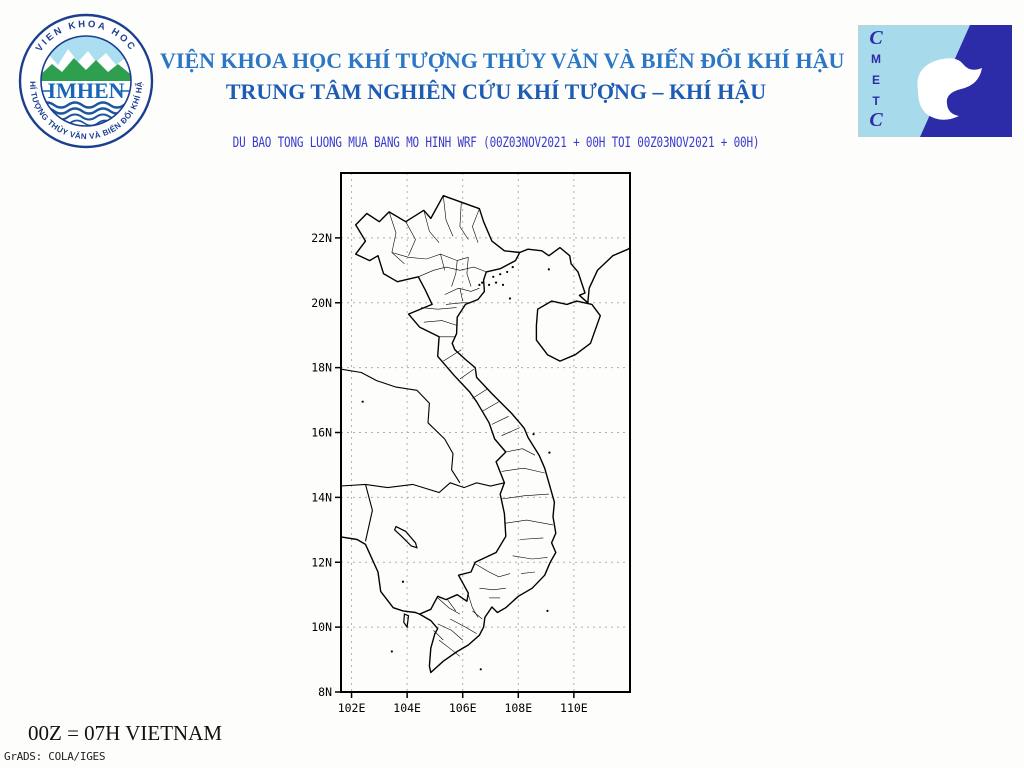  Describe the element at coordinates (400, 426) in the screenshot. I see `mekong-border-line` at that location.